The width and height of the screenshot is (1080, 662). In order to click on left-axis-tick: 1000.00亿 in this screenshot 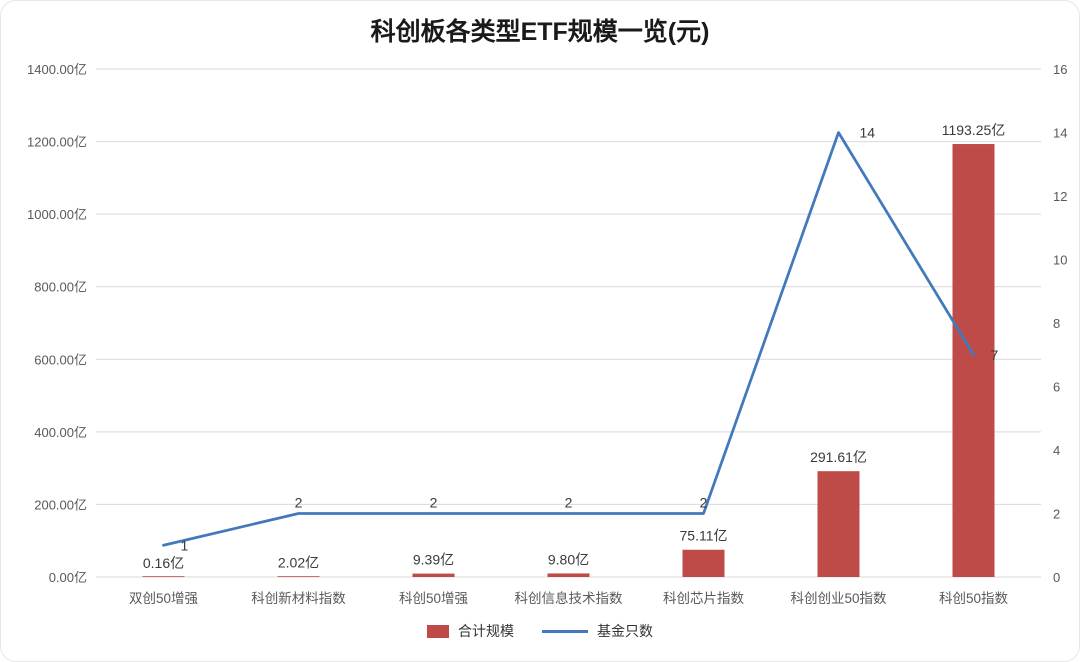, I will do `click(57, 214)`.